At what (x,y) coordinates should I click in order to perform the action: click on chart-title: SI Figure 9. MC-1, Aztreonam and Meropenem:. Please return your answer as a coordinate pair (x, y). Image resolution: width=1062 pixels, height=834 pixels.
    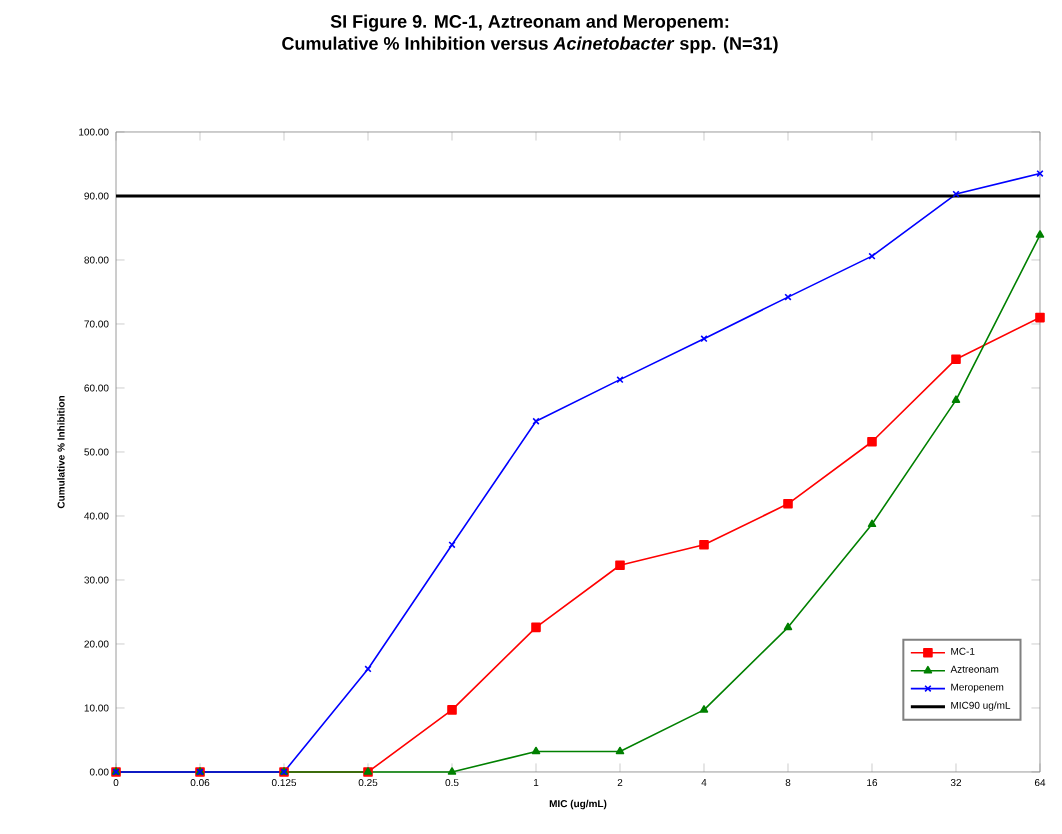
    Looking at the image, I should click on (529, 23).